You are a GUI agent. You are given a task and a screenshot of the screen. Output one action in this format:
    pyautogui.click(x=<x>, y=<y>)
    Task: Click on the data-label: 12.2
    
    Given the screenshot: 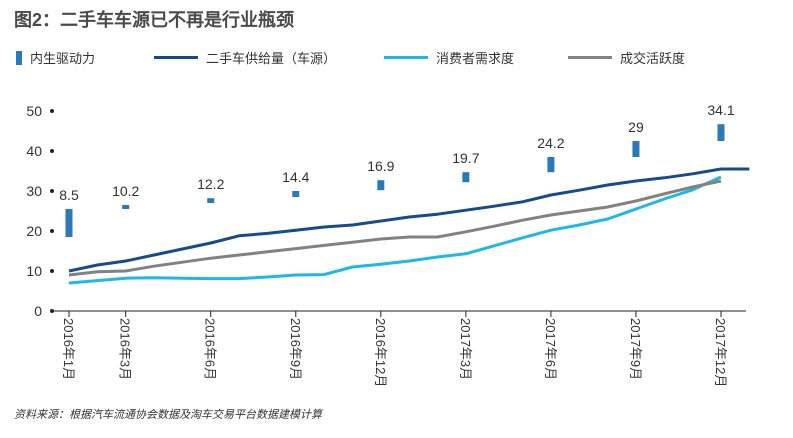 What is the action you would take?
    pyautogui.click(x=210, y=184)
    